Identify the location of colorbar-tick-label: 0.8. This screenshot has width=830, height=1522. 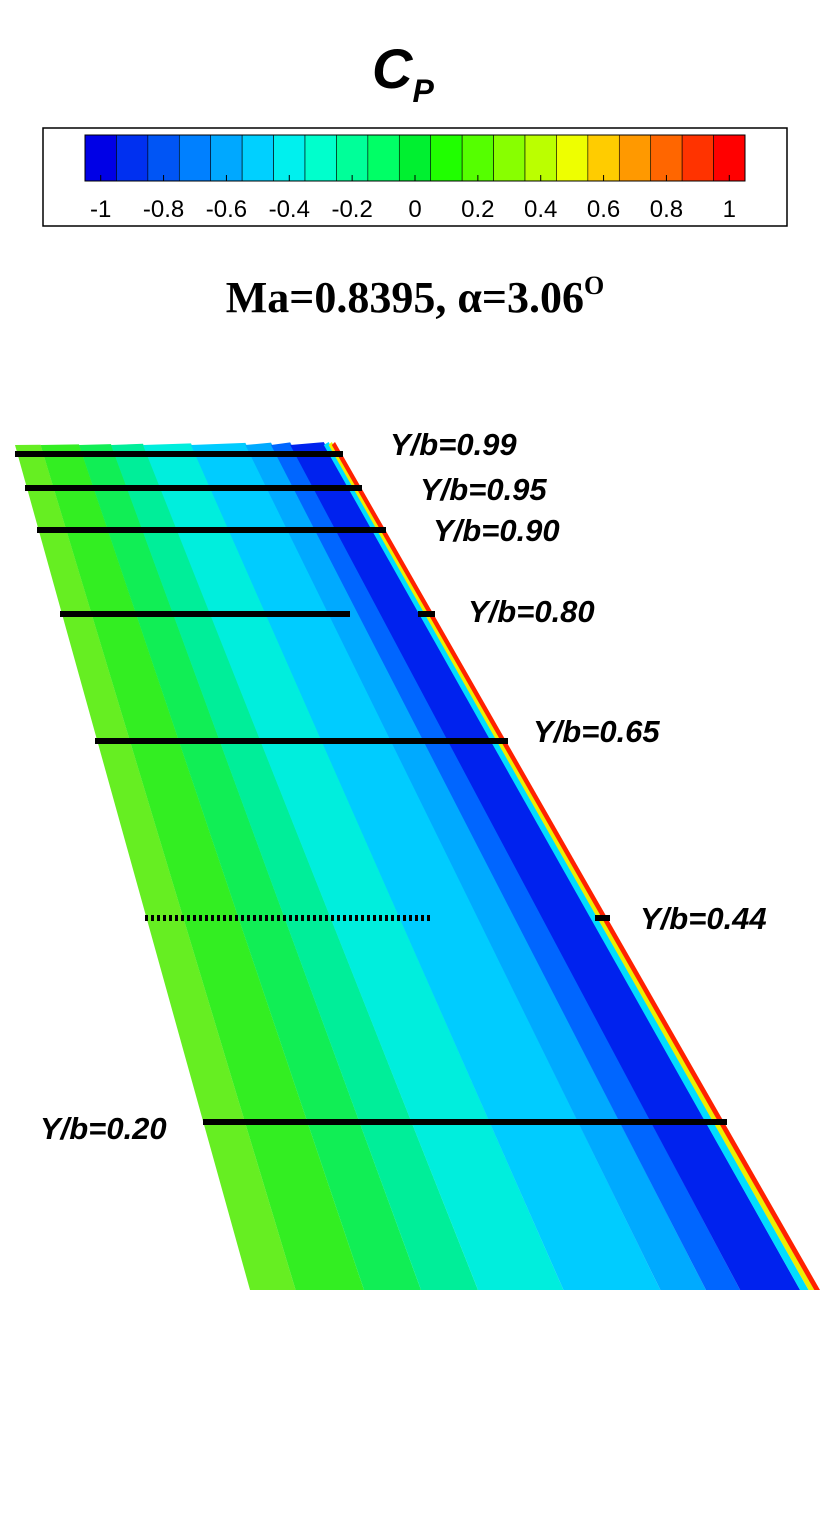
(666, 209).